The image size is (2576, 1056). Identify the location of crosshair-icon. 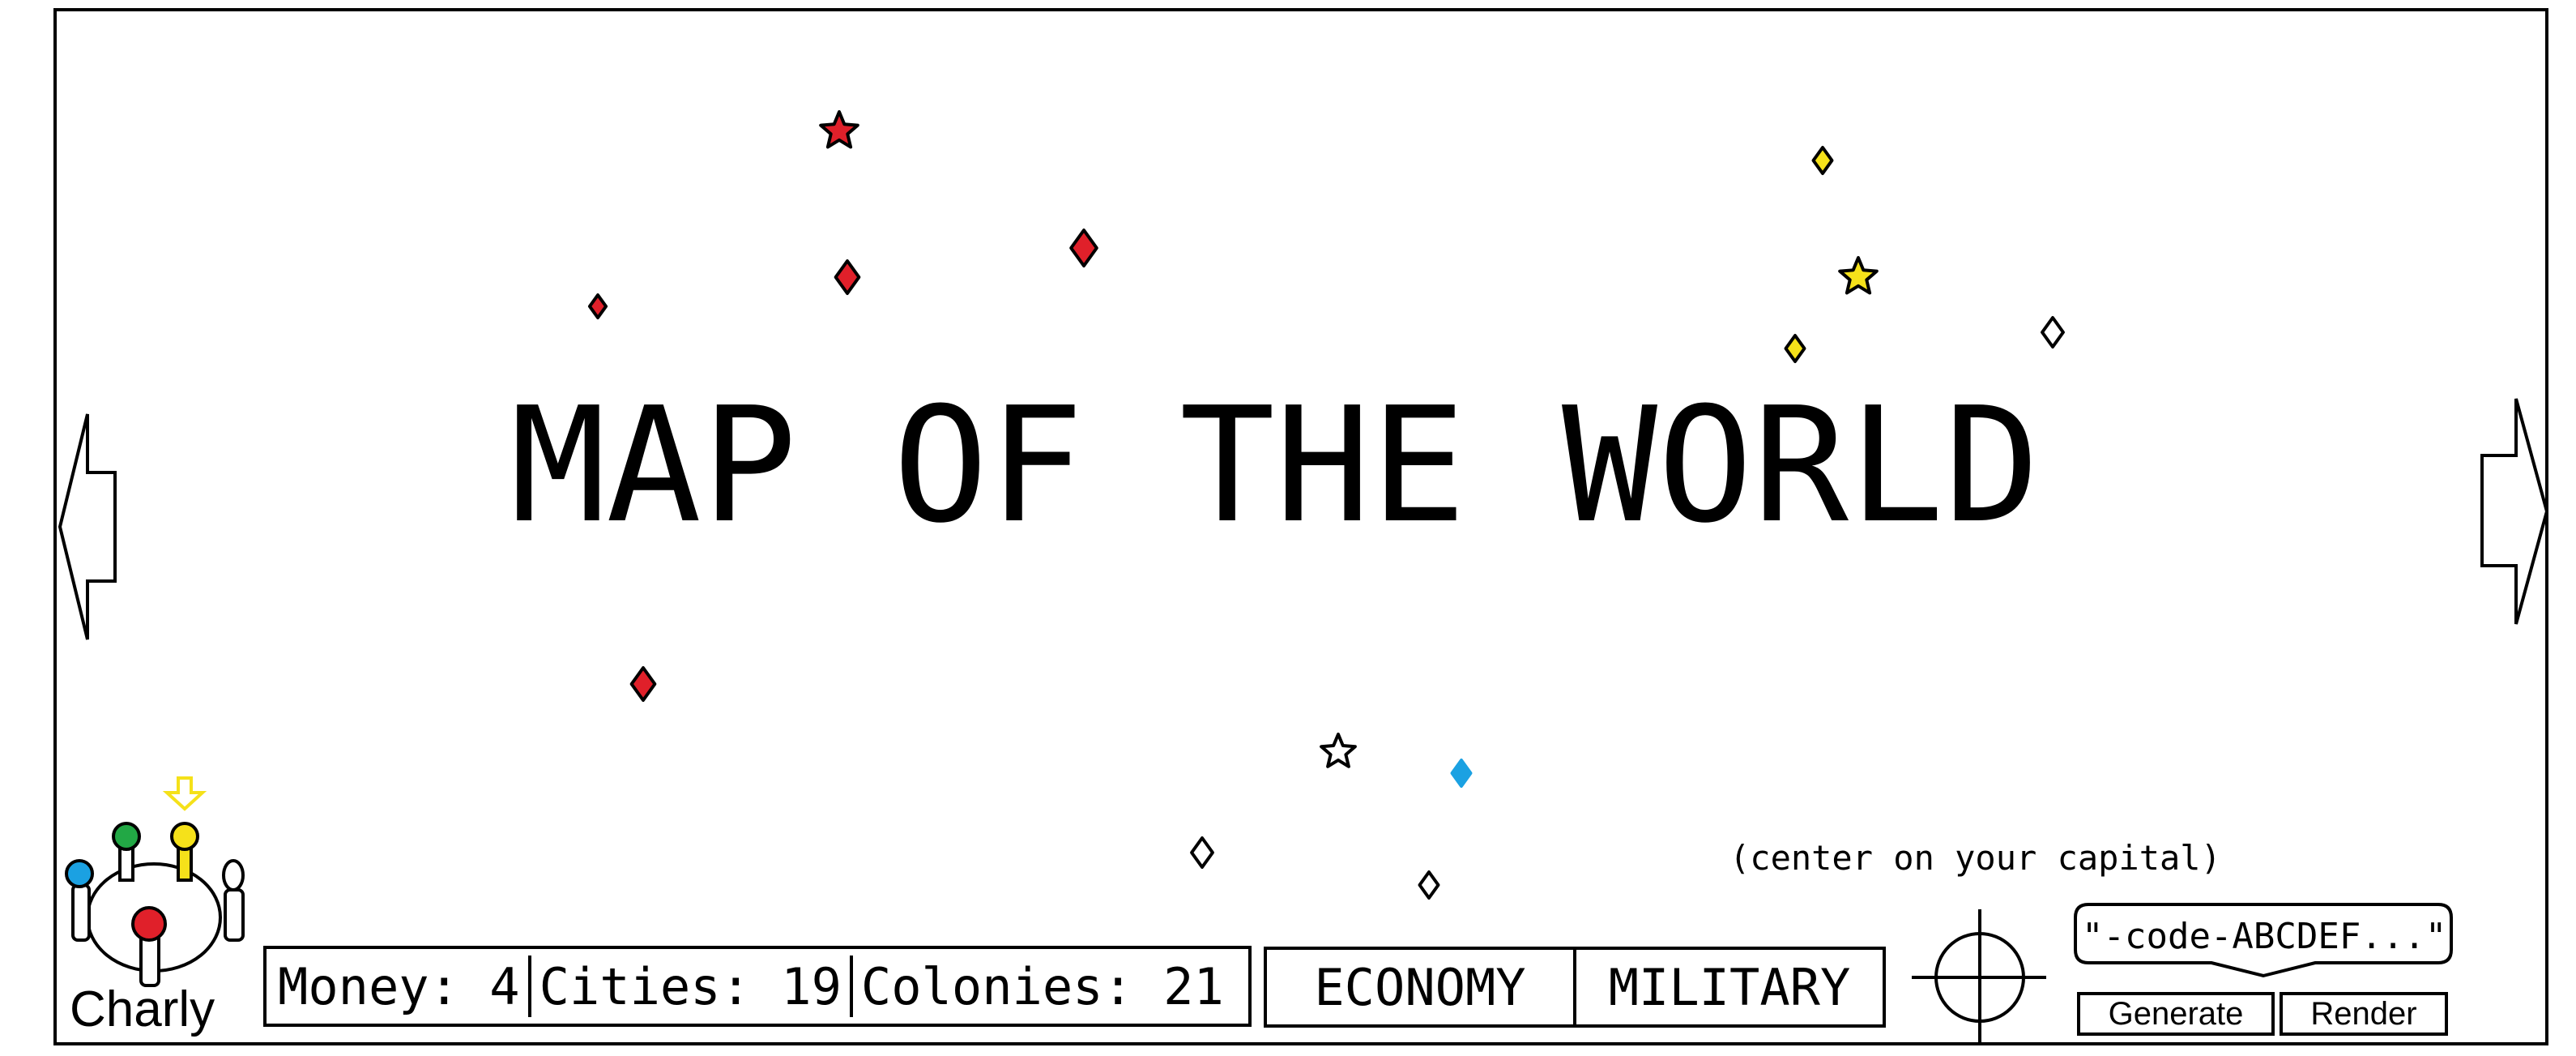
(1981, 975).